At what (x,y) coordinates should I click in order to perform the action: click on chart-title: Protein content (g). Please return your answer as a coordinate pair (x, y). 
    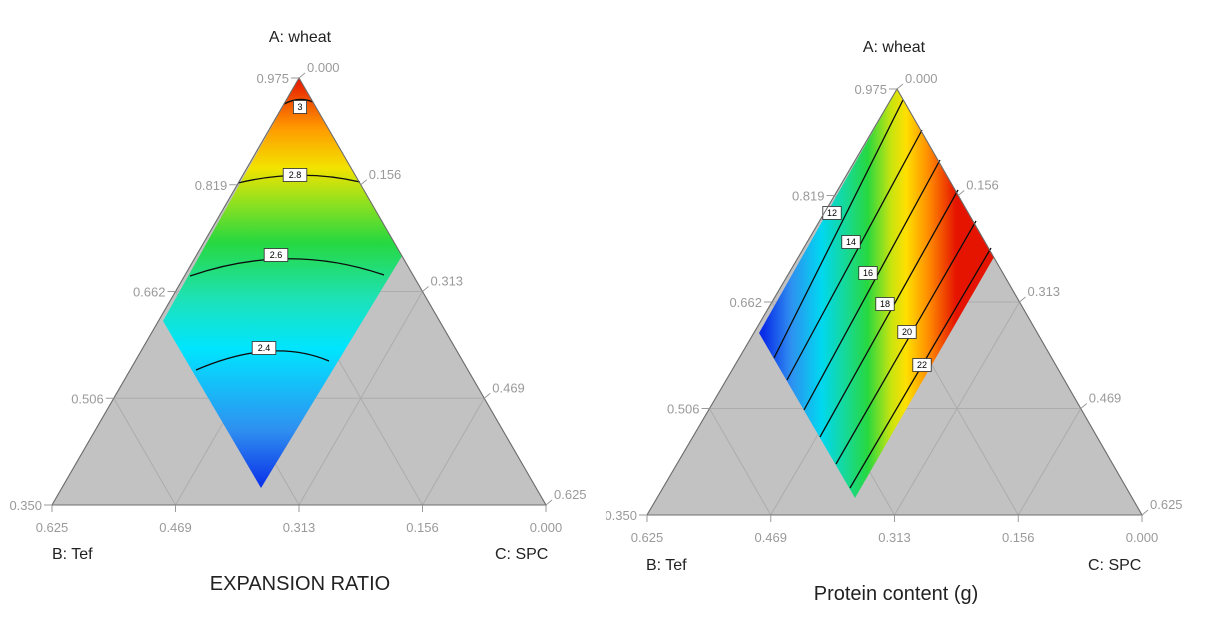
    Looking at the image, I should click on (896, 594).